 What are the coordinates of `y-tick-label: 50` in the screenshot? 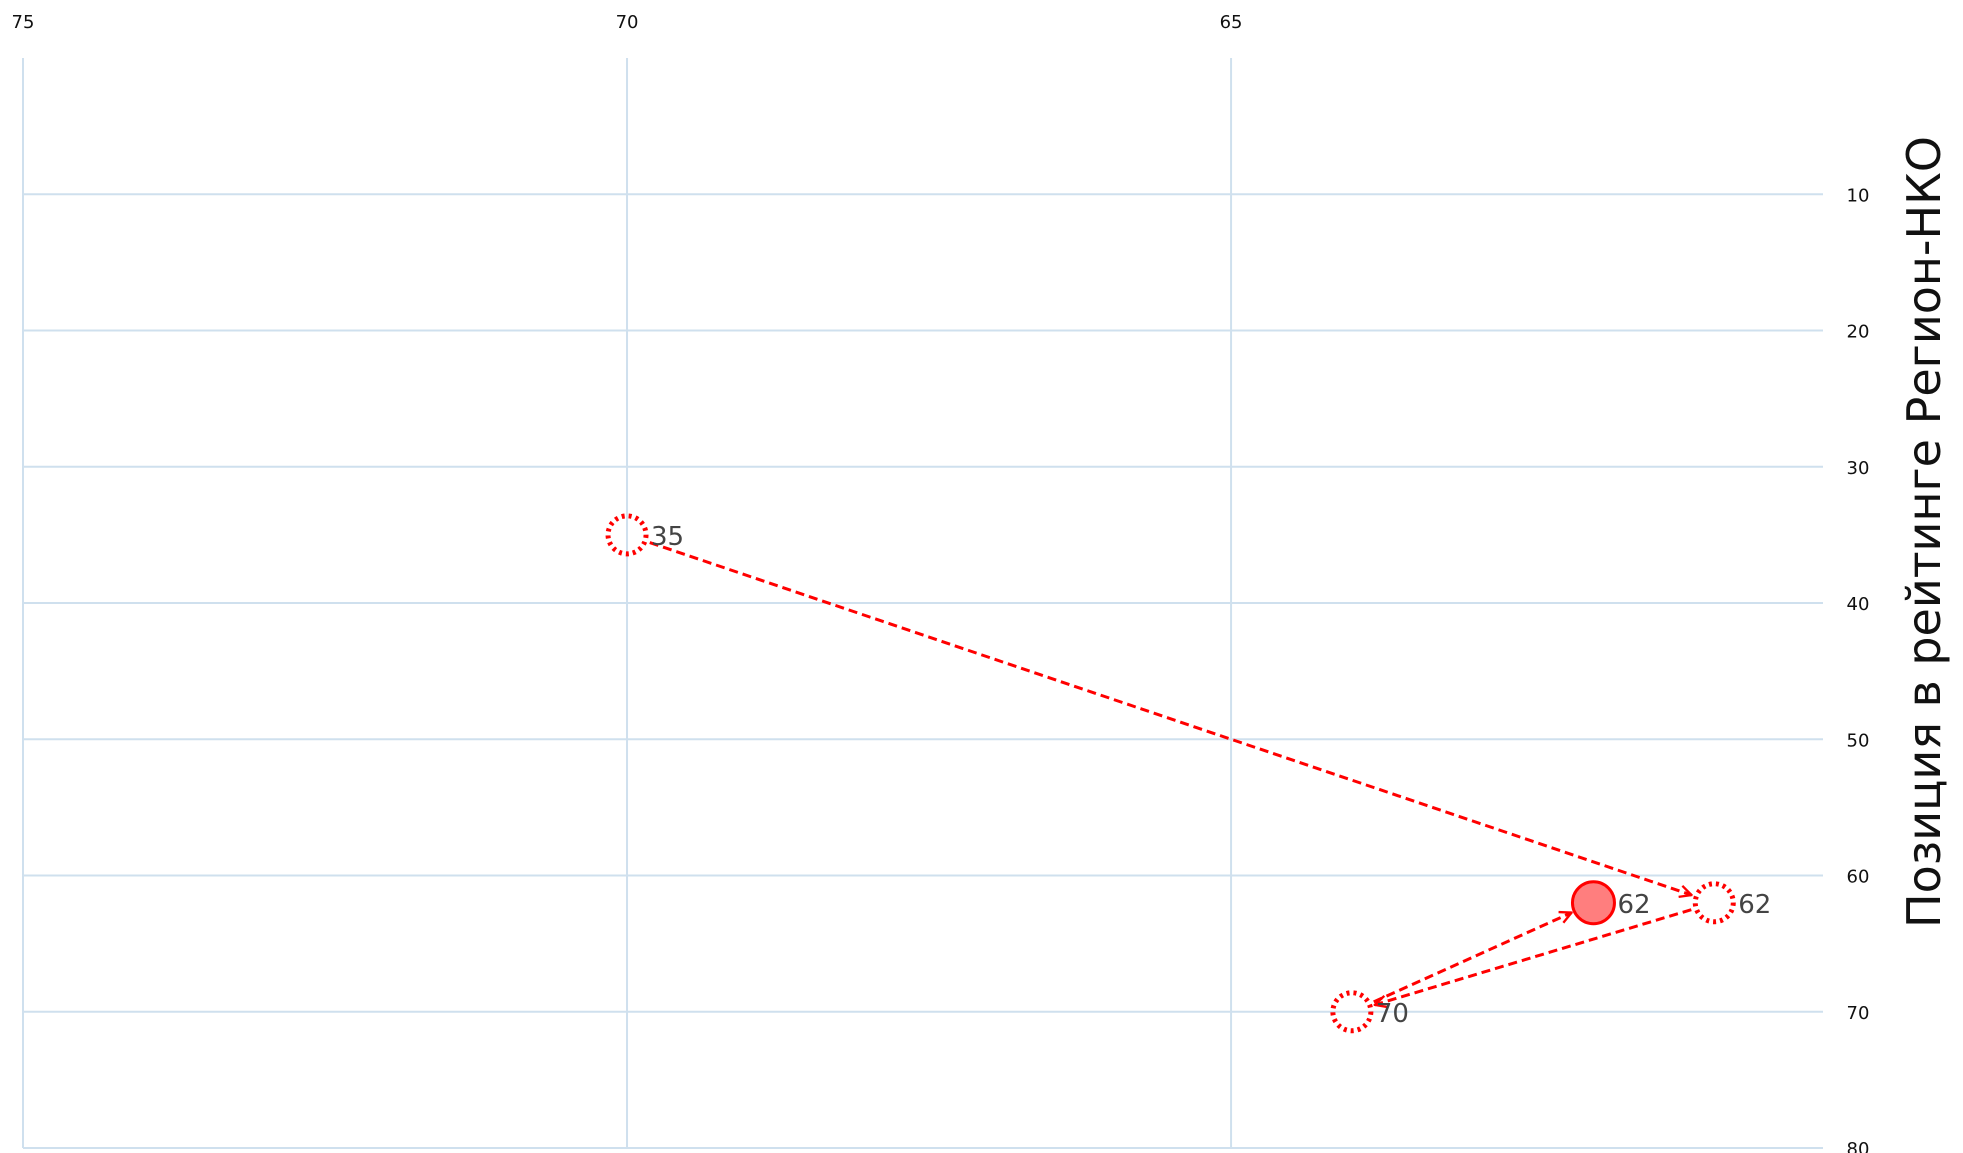 It's located at (1858, 740).